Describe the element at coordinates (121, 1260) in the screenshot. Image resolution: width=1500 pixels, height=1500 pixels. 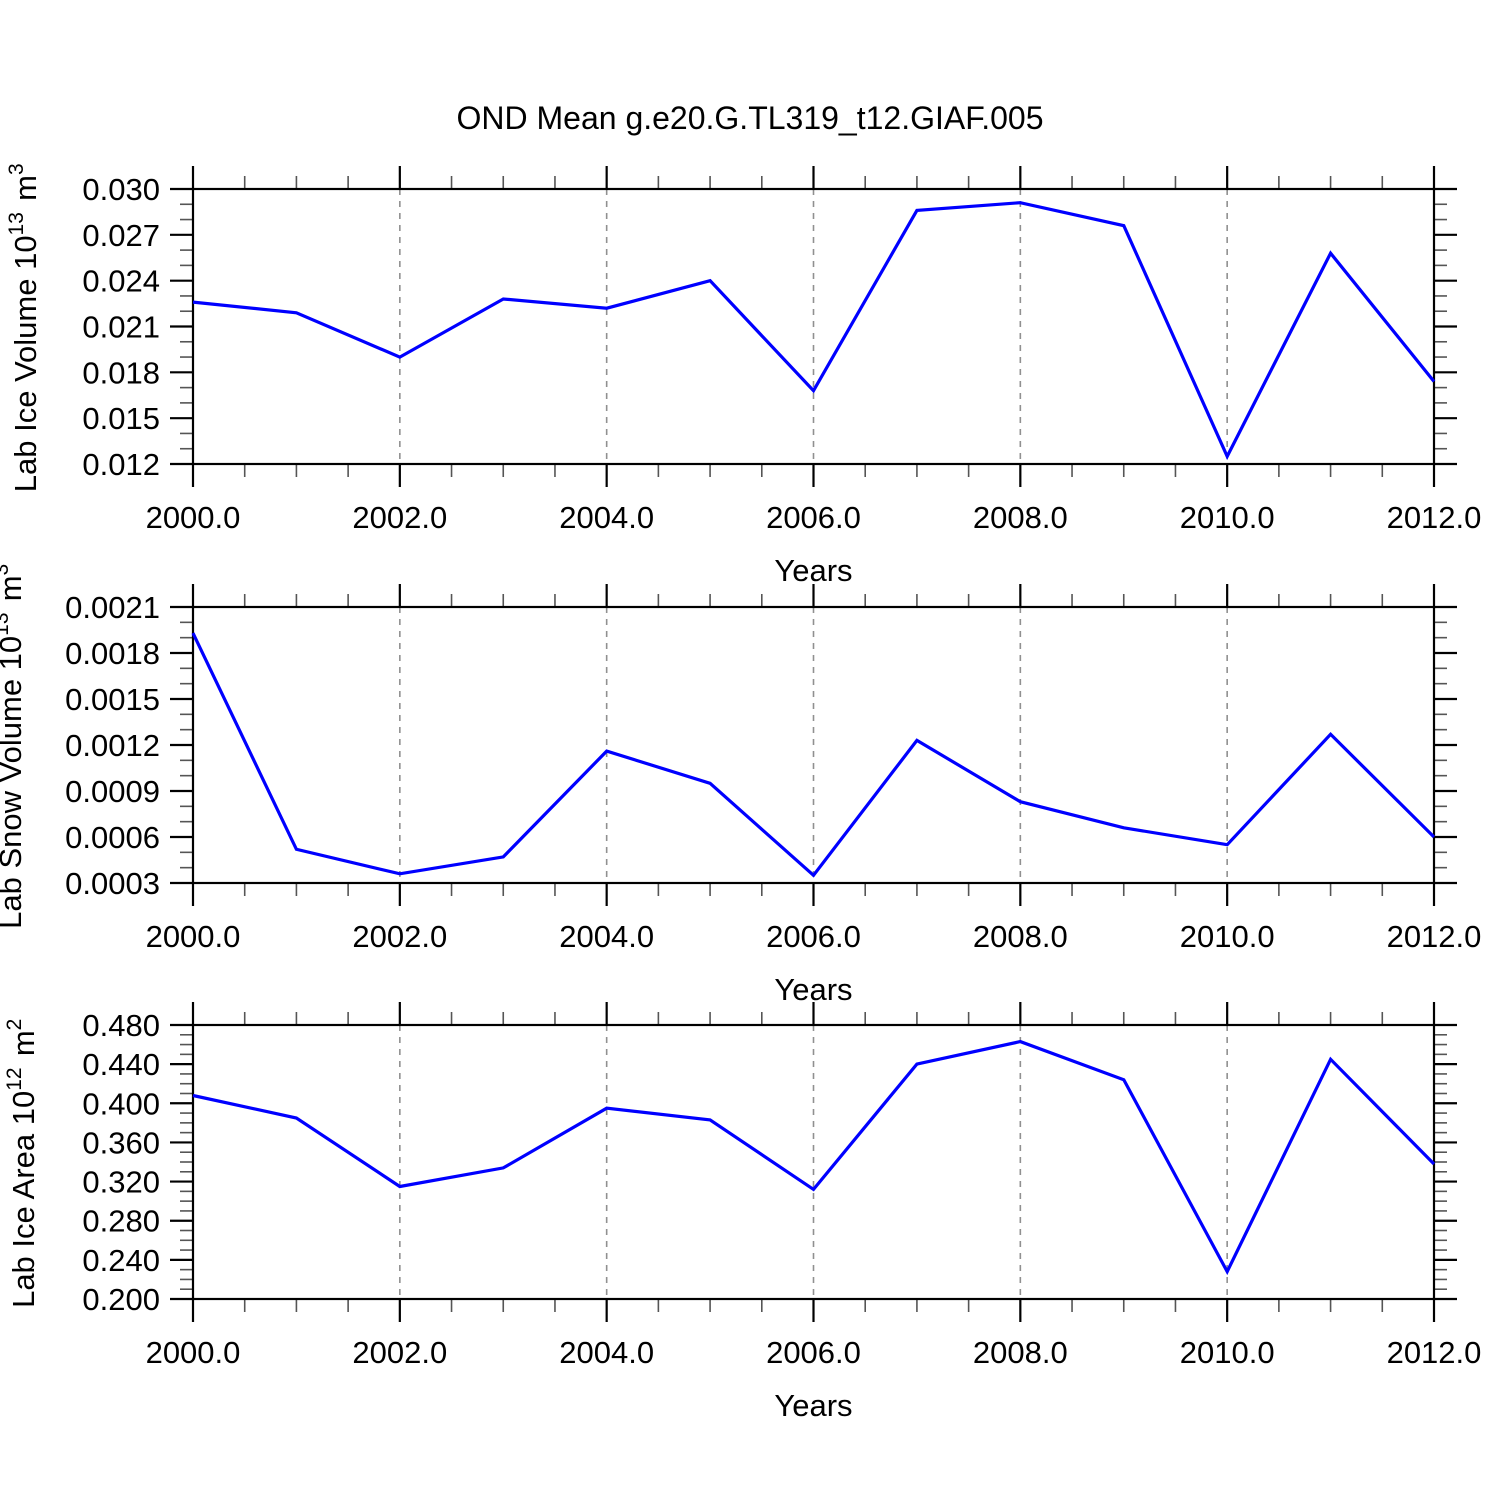
I see `y-tick-label: 0.240` at that location.